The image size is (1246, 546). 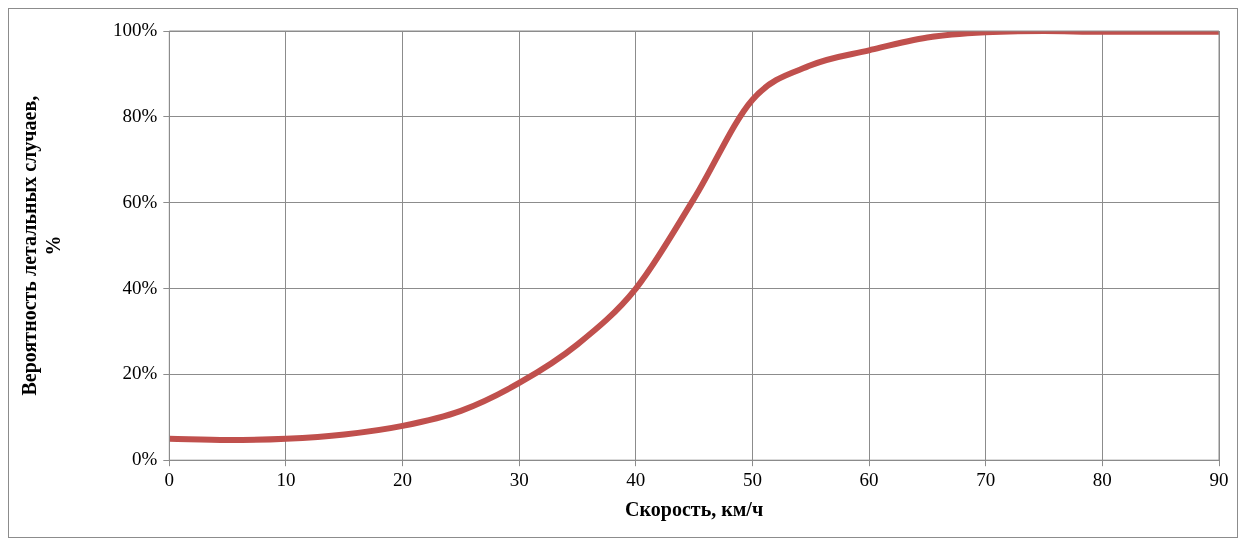 I want to click on x-axis-title: Скорость, км/ч, so click(x=694, y=510).